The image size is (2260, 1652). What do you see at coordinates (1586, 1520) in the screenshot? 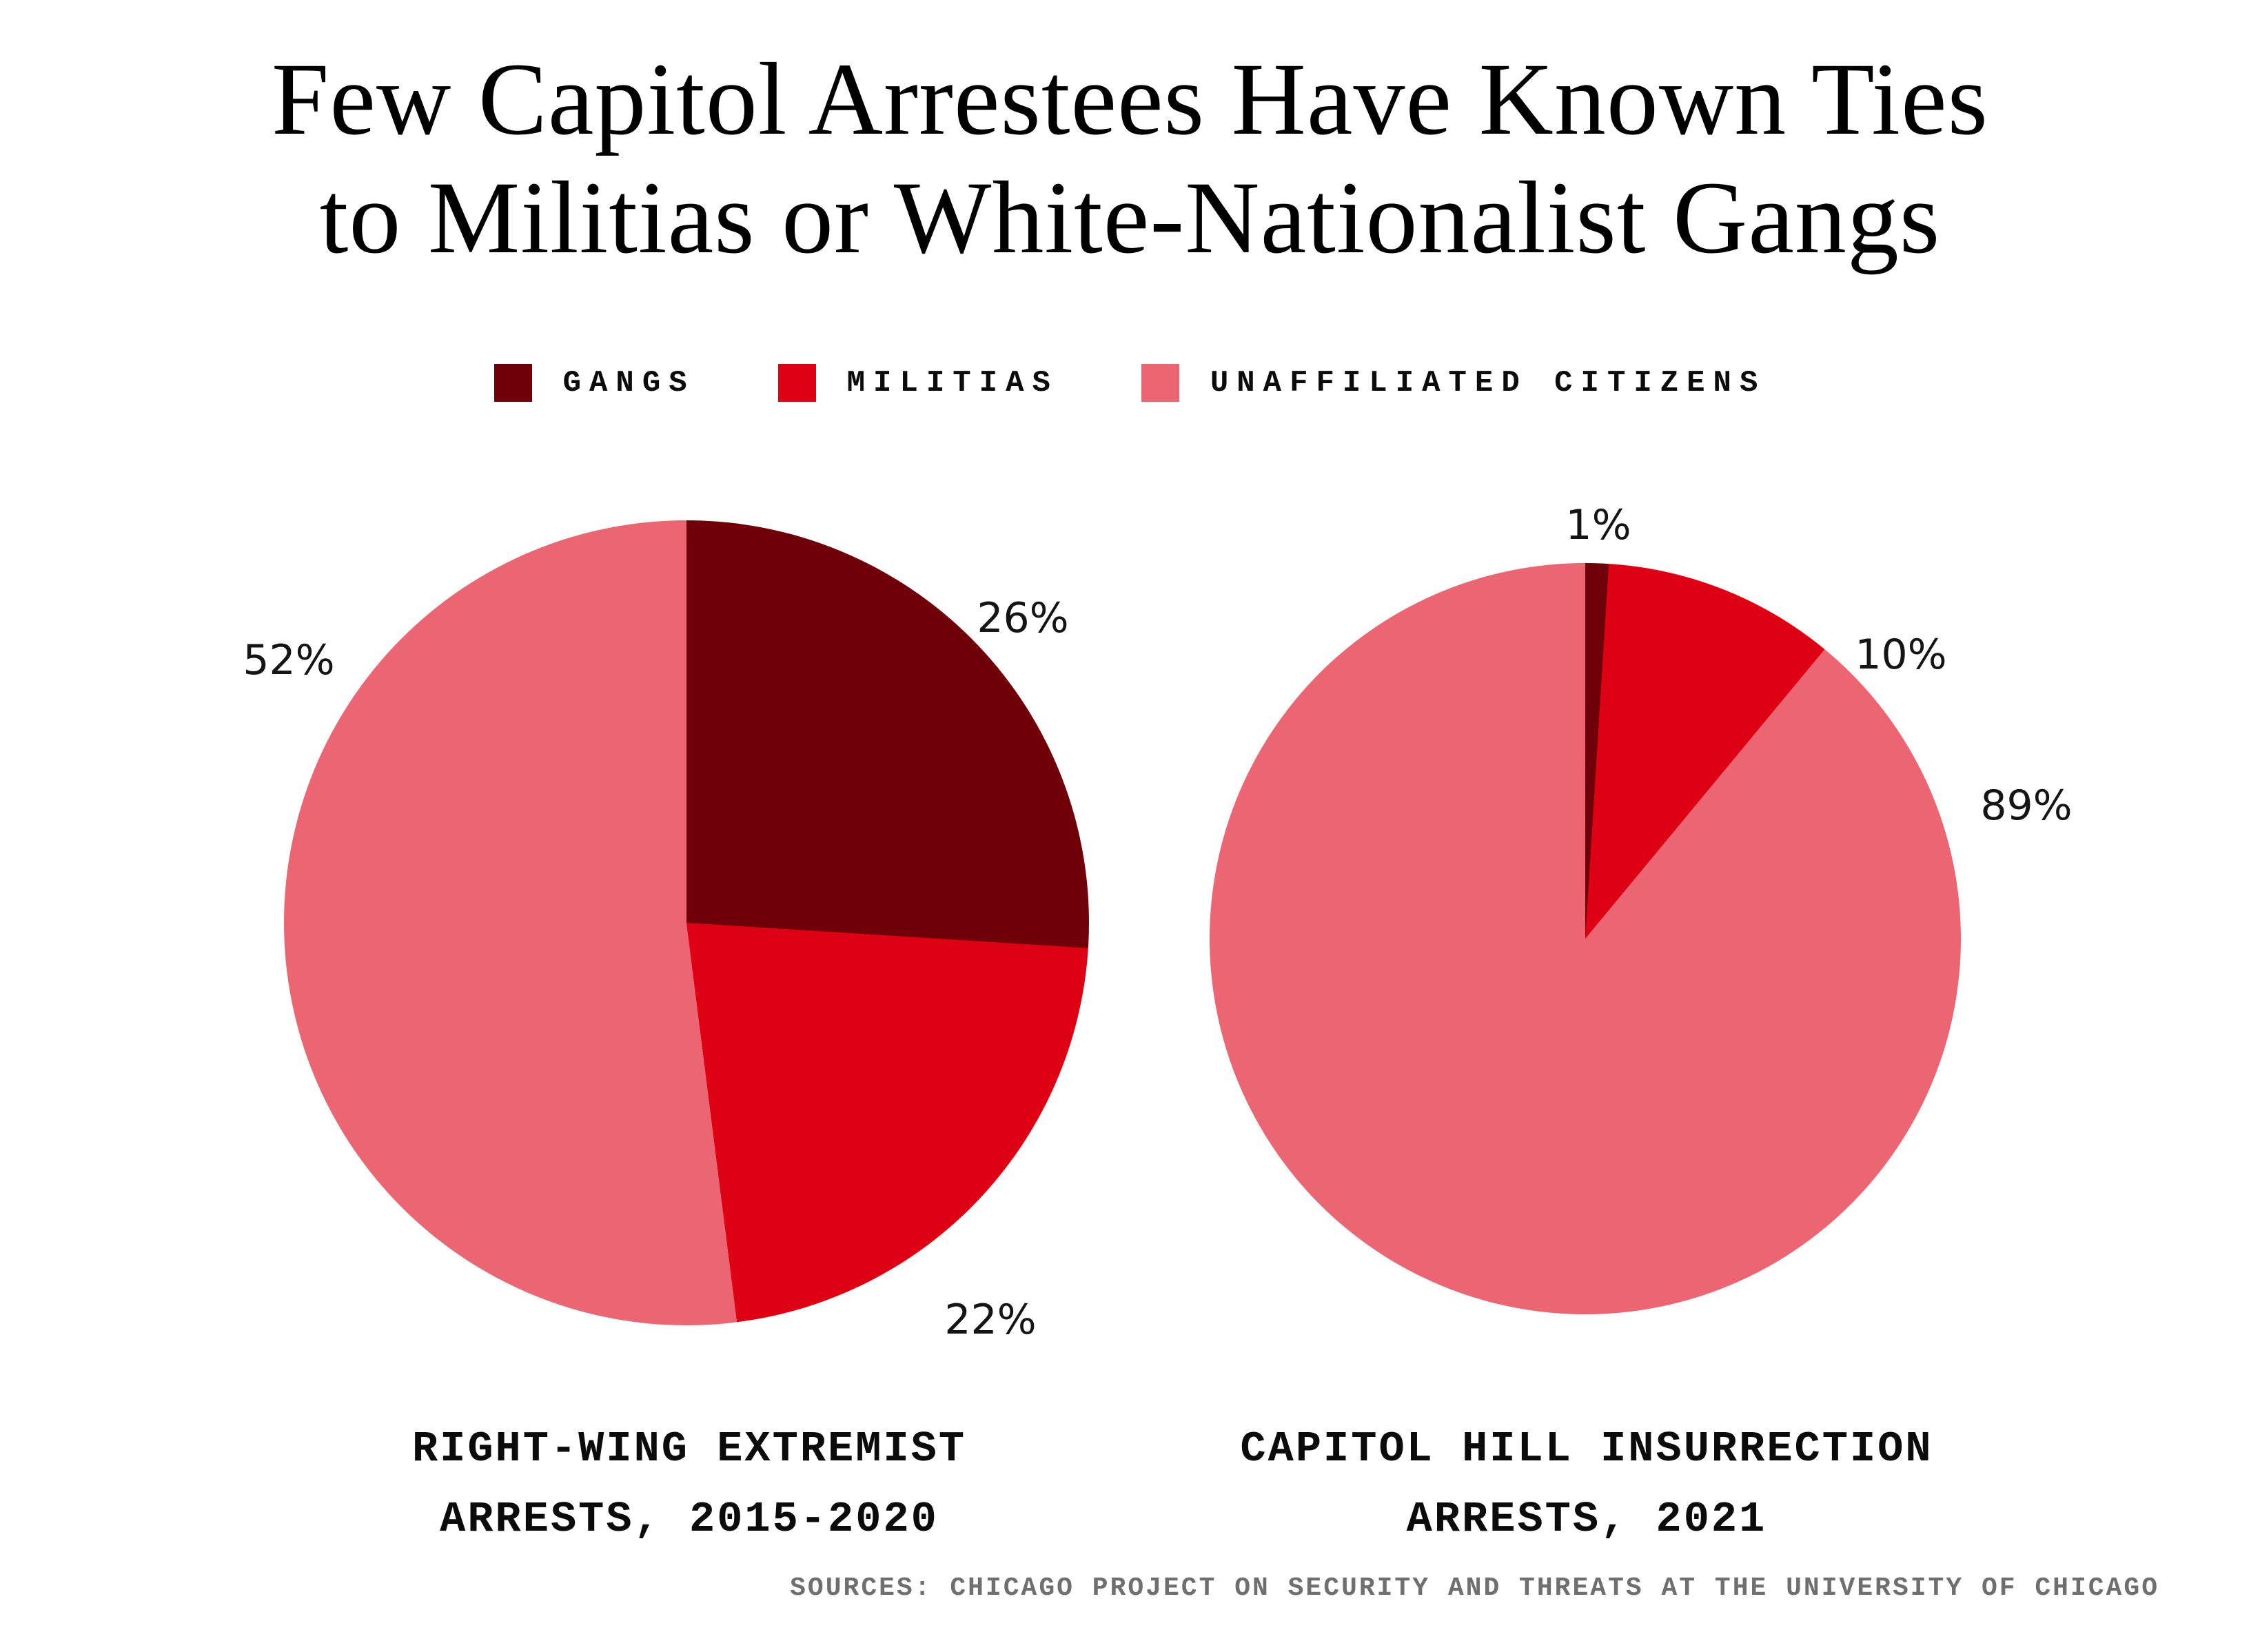
I see `right-pie-caption-line2: ARRESTS, 2021` at bounding box center [1586, 1520].